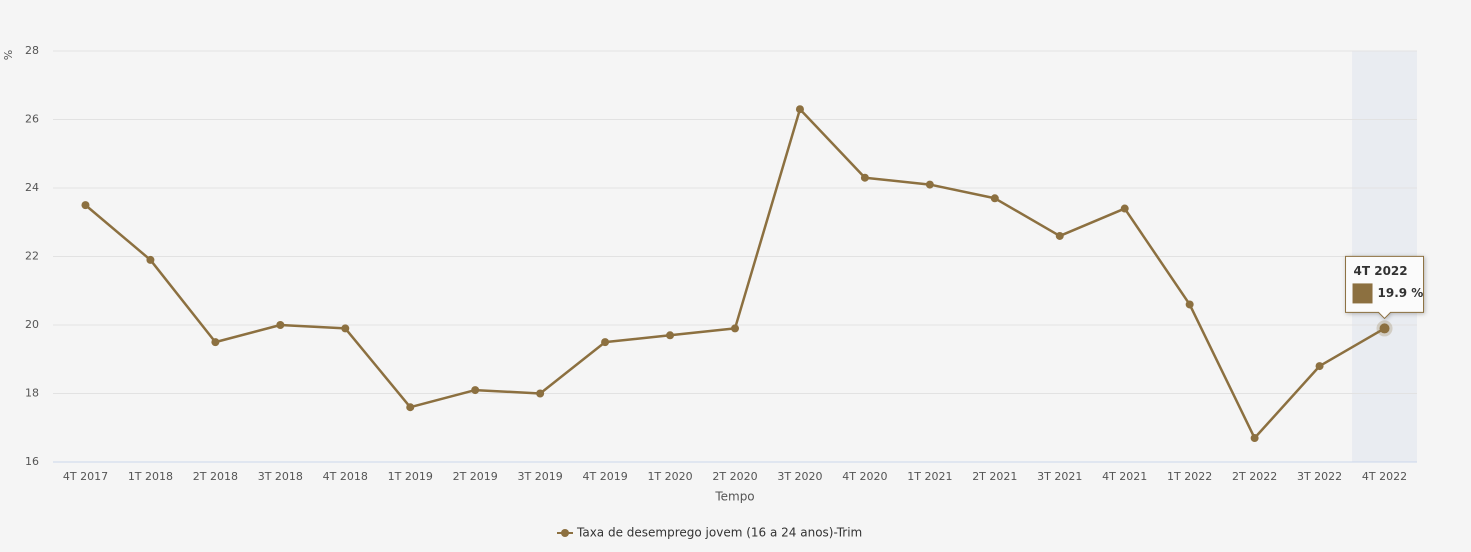  Describe the element at coordinates (604, 476) in the screenshot. I see `x-tick-label: 4T 2019` at that location.